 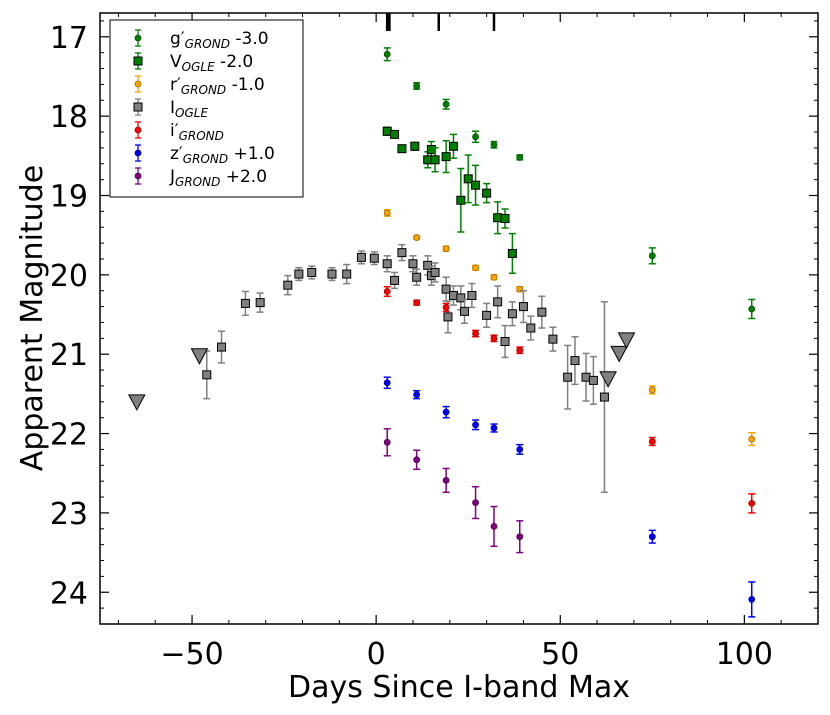 I want to click on legend-entry: VOGLE -2.0, so click(x=193, y=63).